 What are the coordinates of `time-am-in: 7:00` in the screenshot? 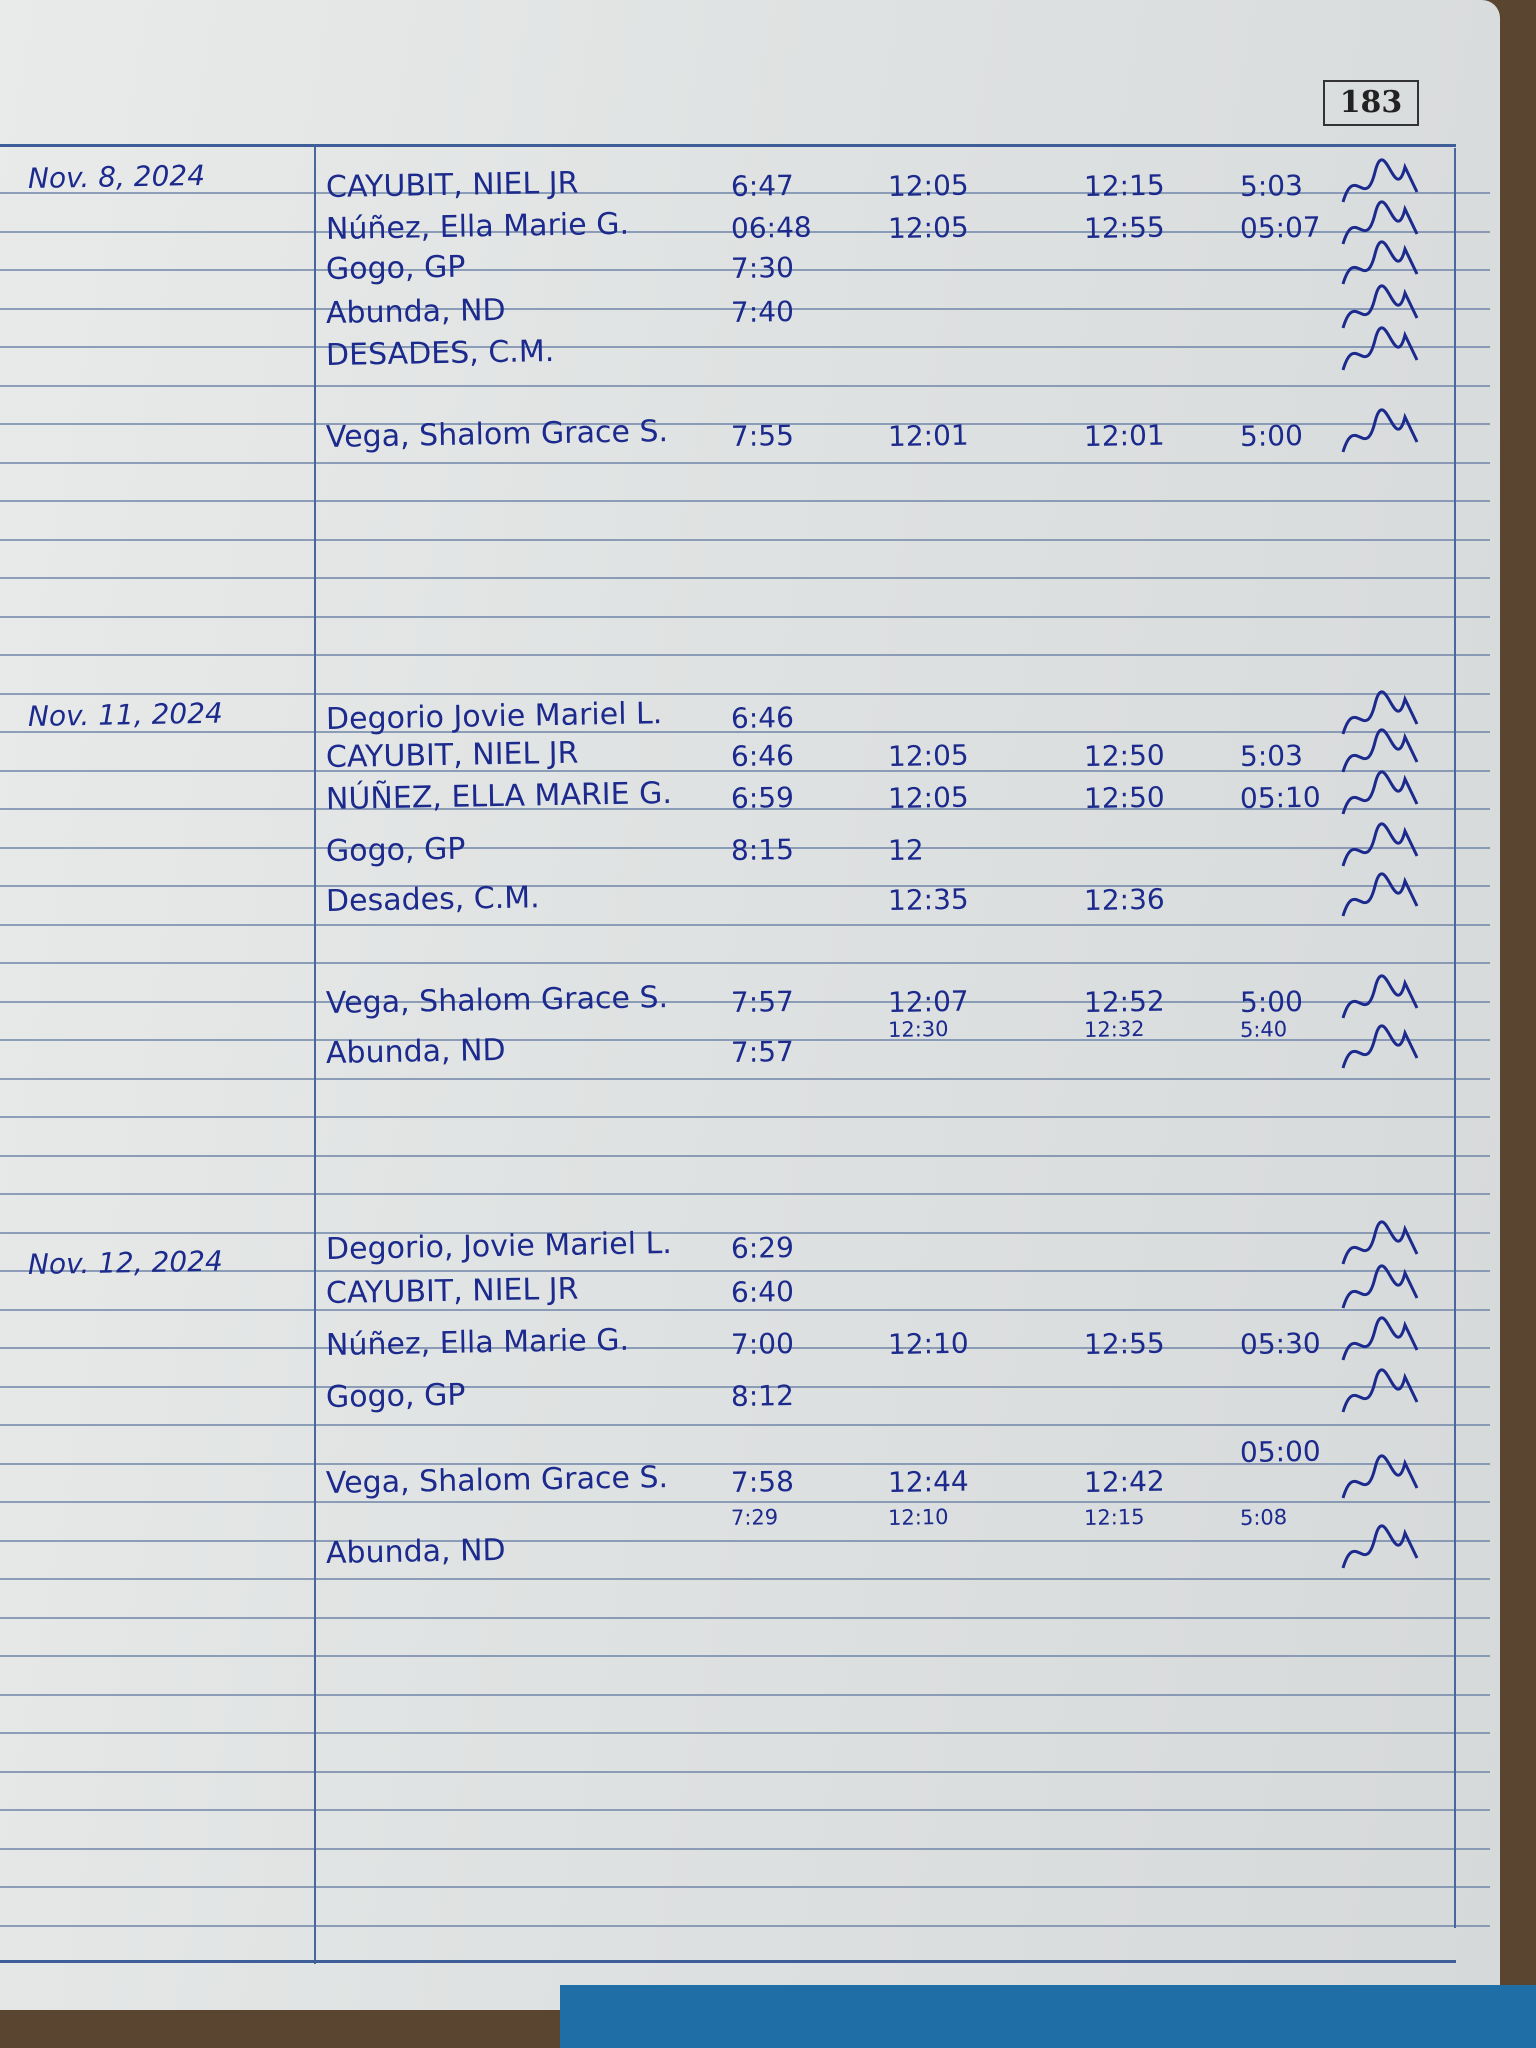 It's located at (762, 1343).